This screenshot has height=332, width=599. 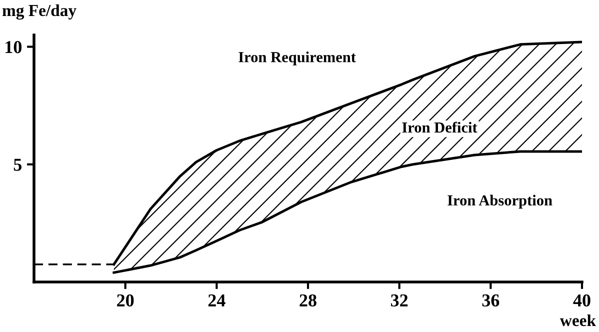 What do you see at coordinates (39, 12) in the screenshot?
I see `y-axis-title: mg Fe/day` at bounding box center [39, 12].